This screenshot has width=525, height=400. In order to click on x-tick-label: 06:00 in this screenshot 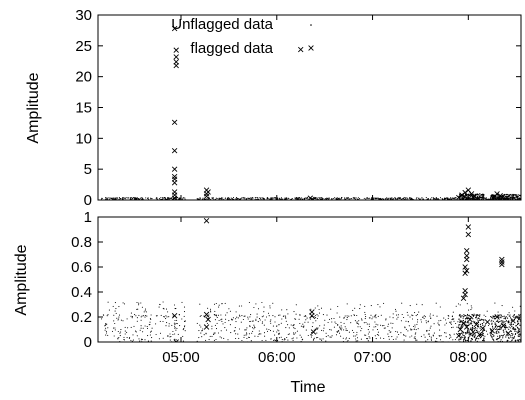, I will do `click(277, 357)`.